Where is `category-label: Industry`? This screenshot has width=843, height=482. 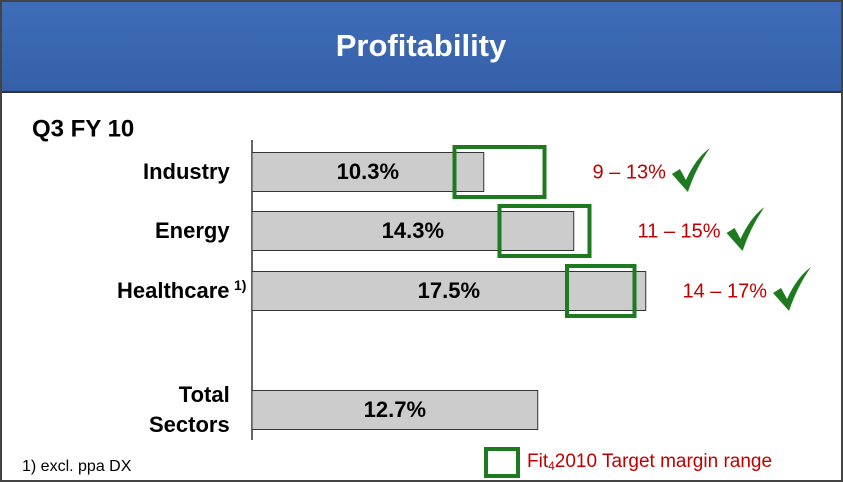 category-label: Industry is located at coordinates (186, 171).